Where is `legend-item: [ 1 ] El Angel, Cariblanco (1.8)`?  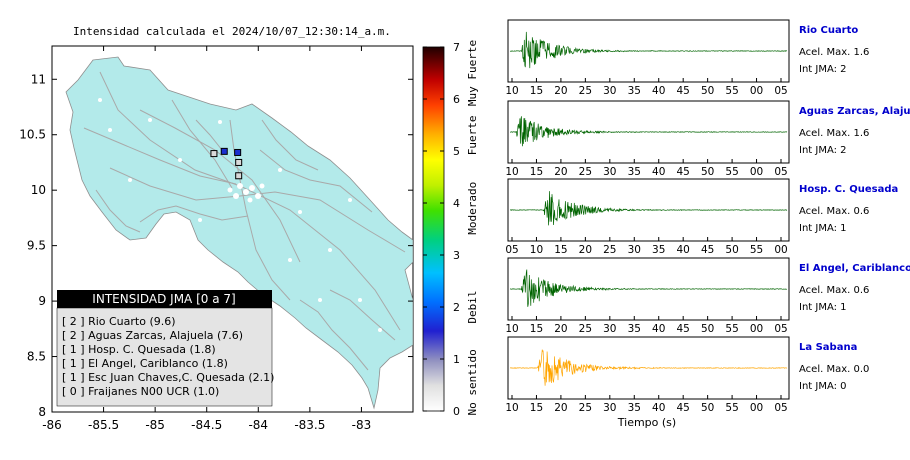 legend-item: [ 1 ] El Angel, Cariblanco (1.8) is located at coordinates (145, 363).